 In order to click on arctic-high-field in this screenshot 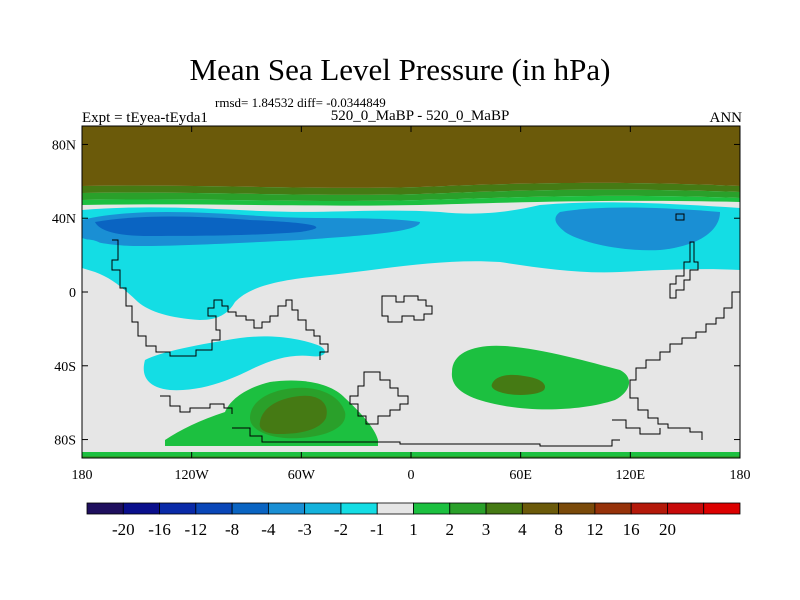, I will do `click(411, 157)`.